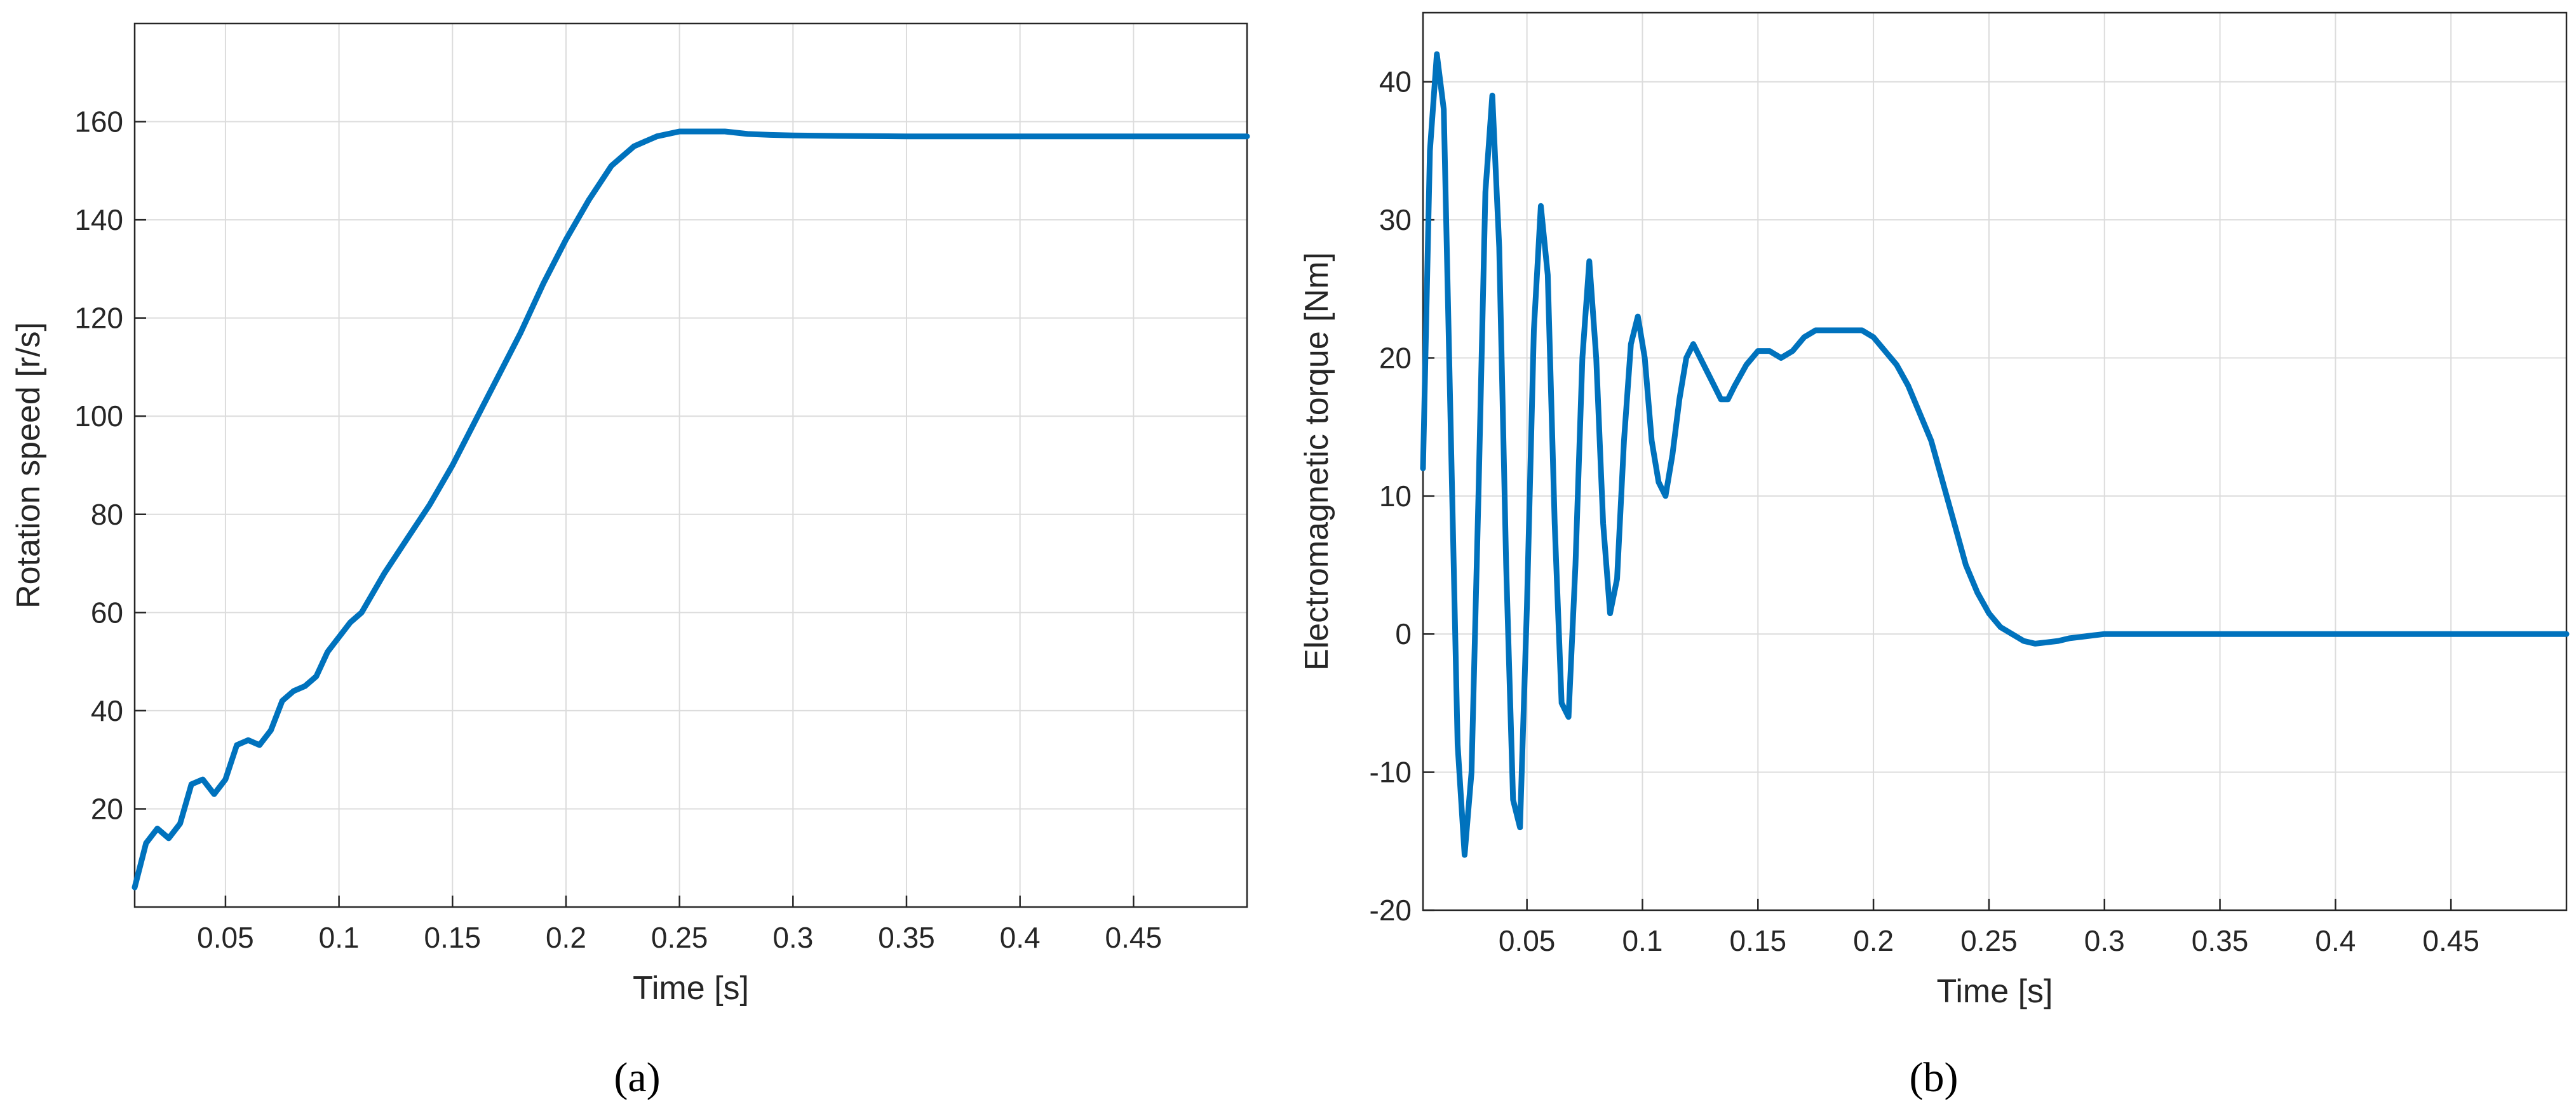  Describe the element at coordinates (107, 612) in the screenshot. I see `y-tick-label: 60` at that location.